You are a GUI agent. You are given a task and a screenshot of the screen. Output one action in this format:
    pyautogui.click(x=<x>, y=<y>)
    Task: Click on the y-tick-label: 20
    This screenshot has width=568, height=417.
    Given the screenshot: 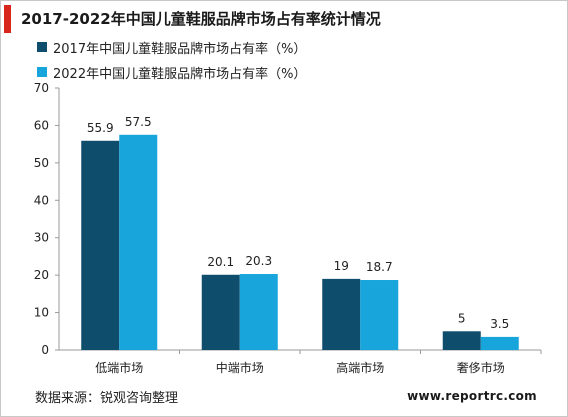 What is the action you would take?
    pyautogui.click(x=41, y=275)
    